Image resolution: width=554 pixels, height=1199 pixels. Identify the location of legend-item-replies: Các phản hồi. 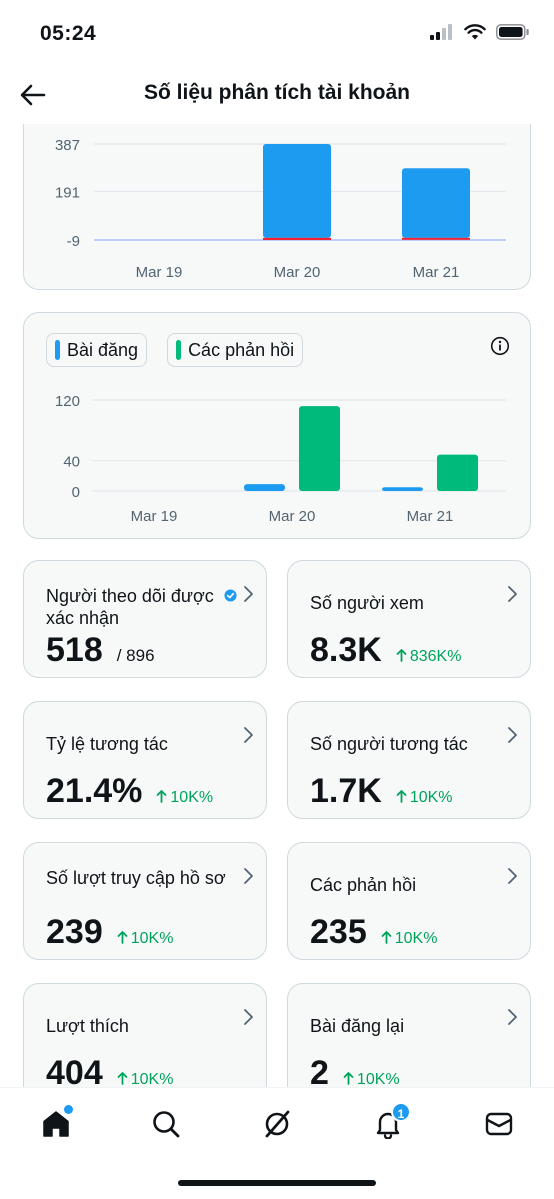
(235, 350).